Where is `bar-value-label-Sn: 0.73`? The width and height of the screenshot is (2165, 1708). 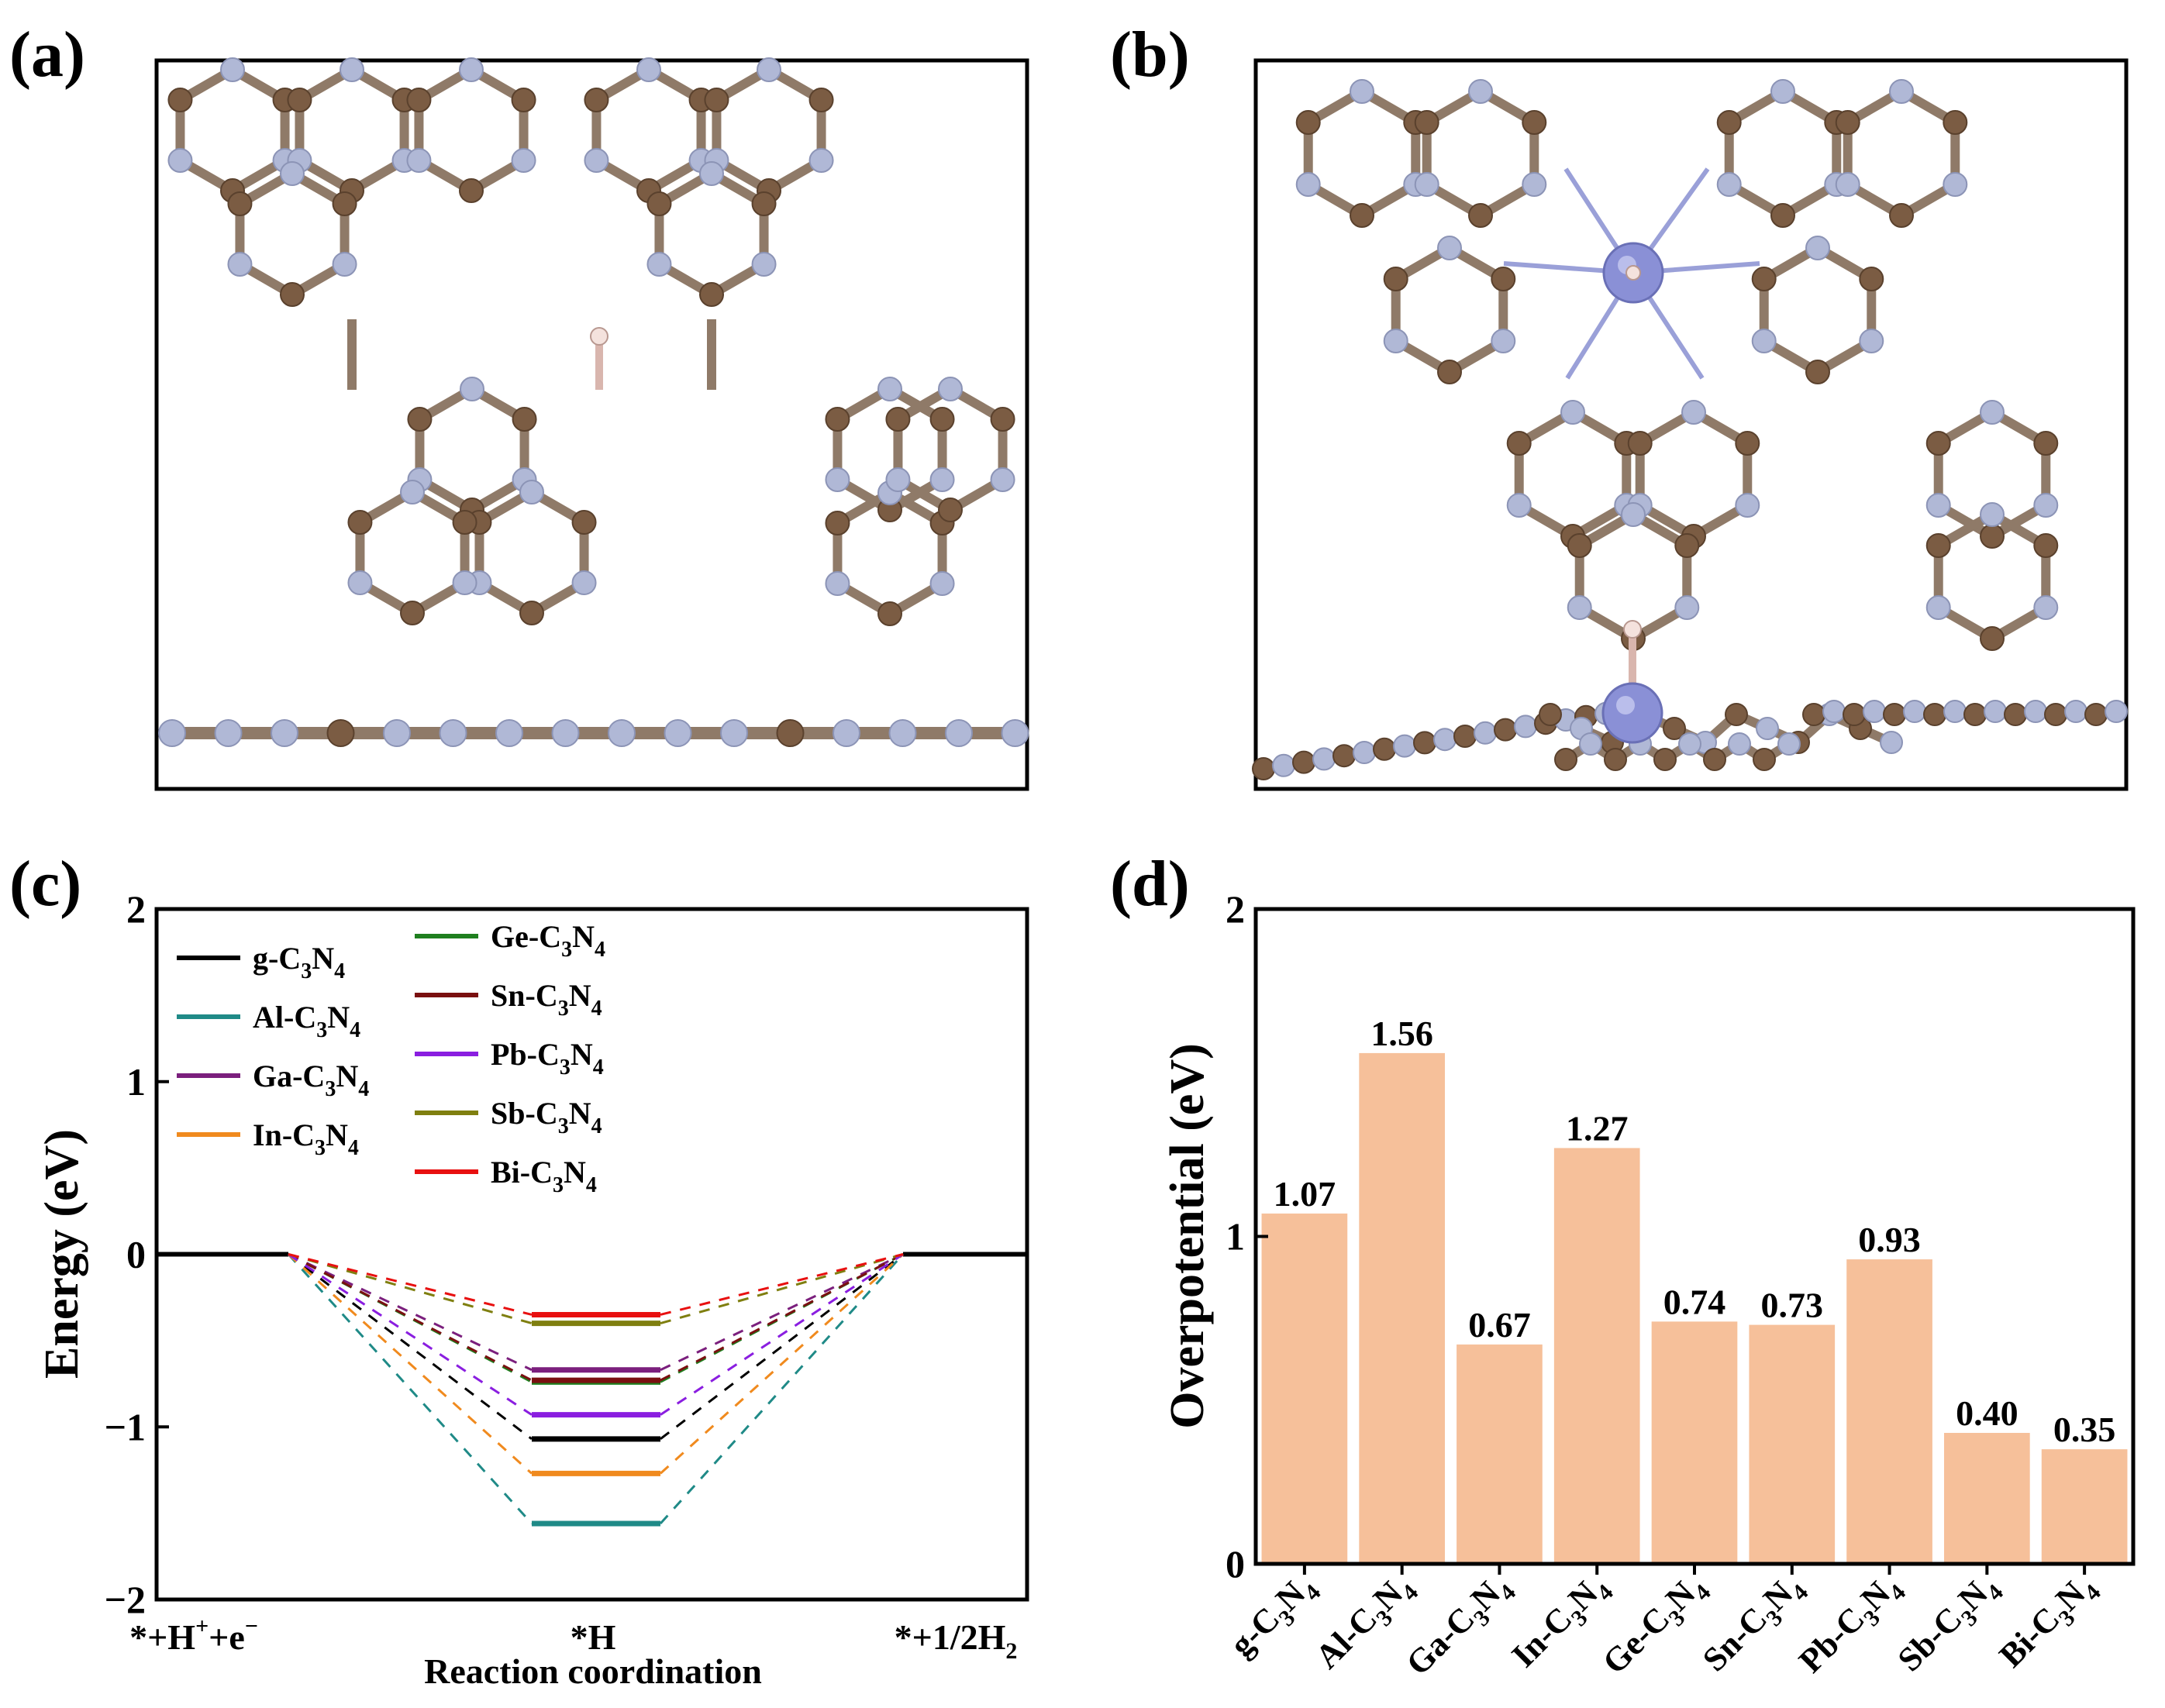 bar-value-label-Sn: 0.73 is located at coordinates (1792, 1306).